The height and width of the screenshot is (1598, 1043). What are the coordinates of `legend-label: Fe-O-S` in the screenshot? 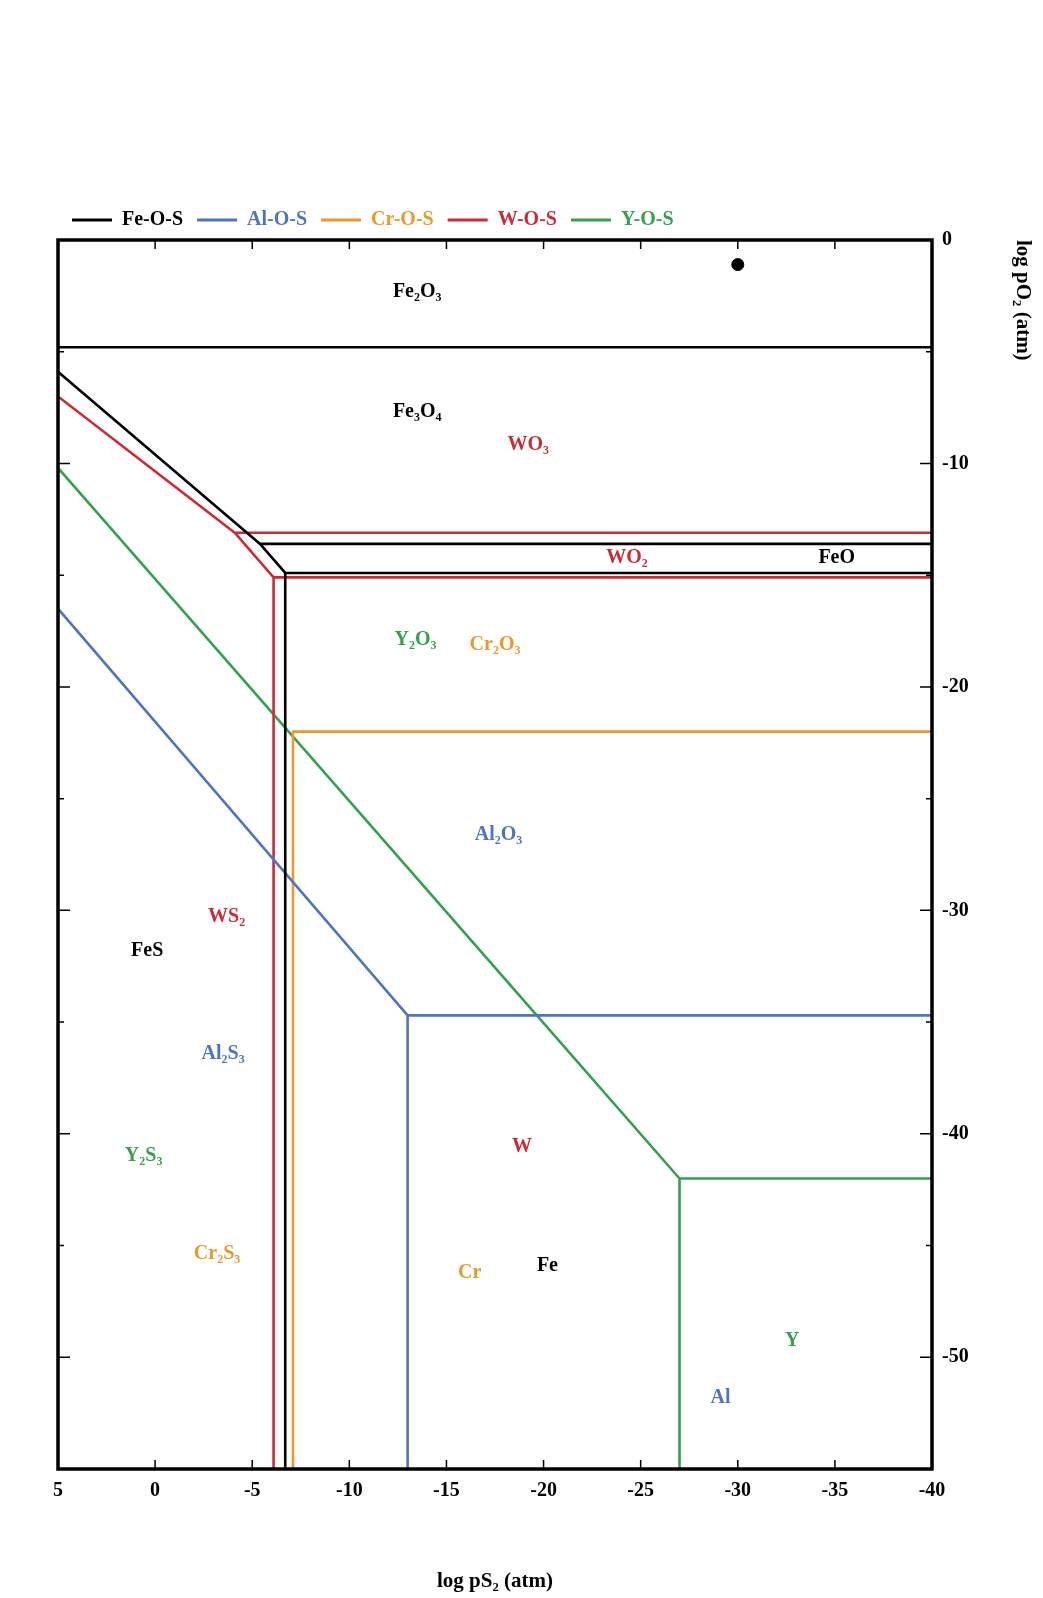 It's located at (153, 218).